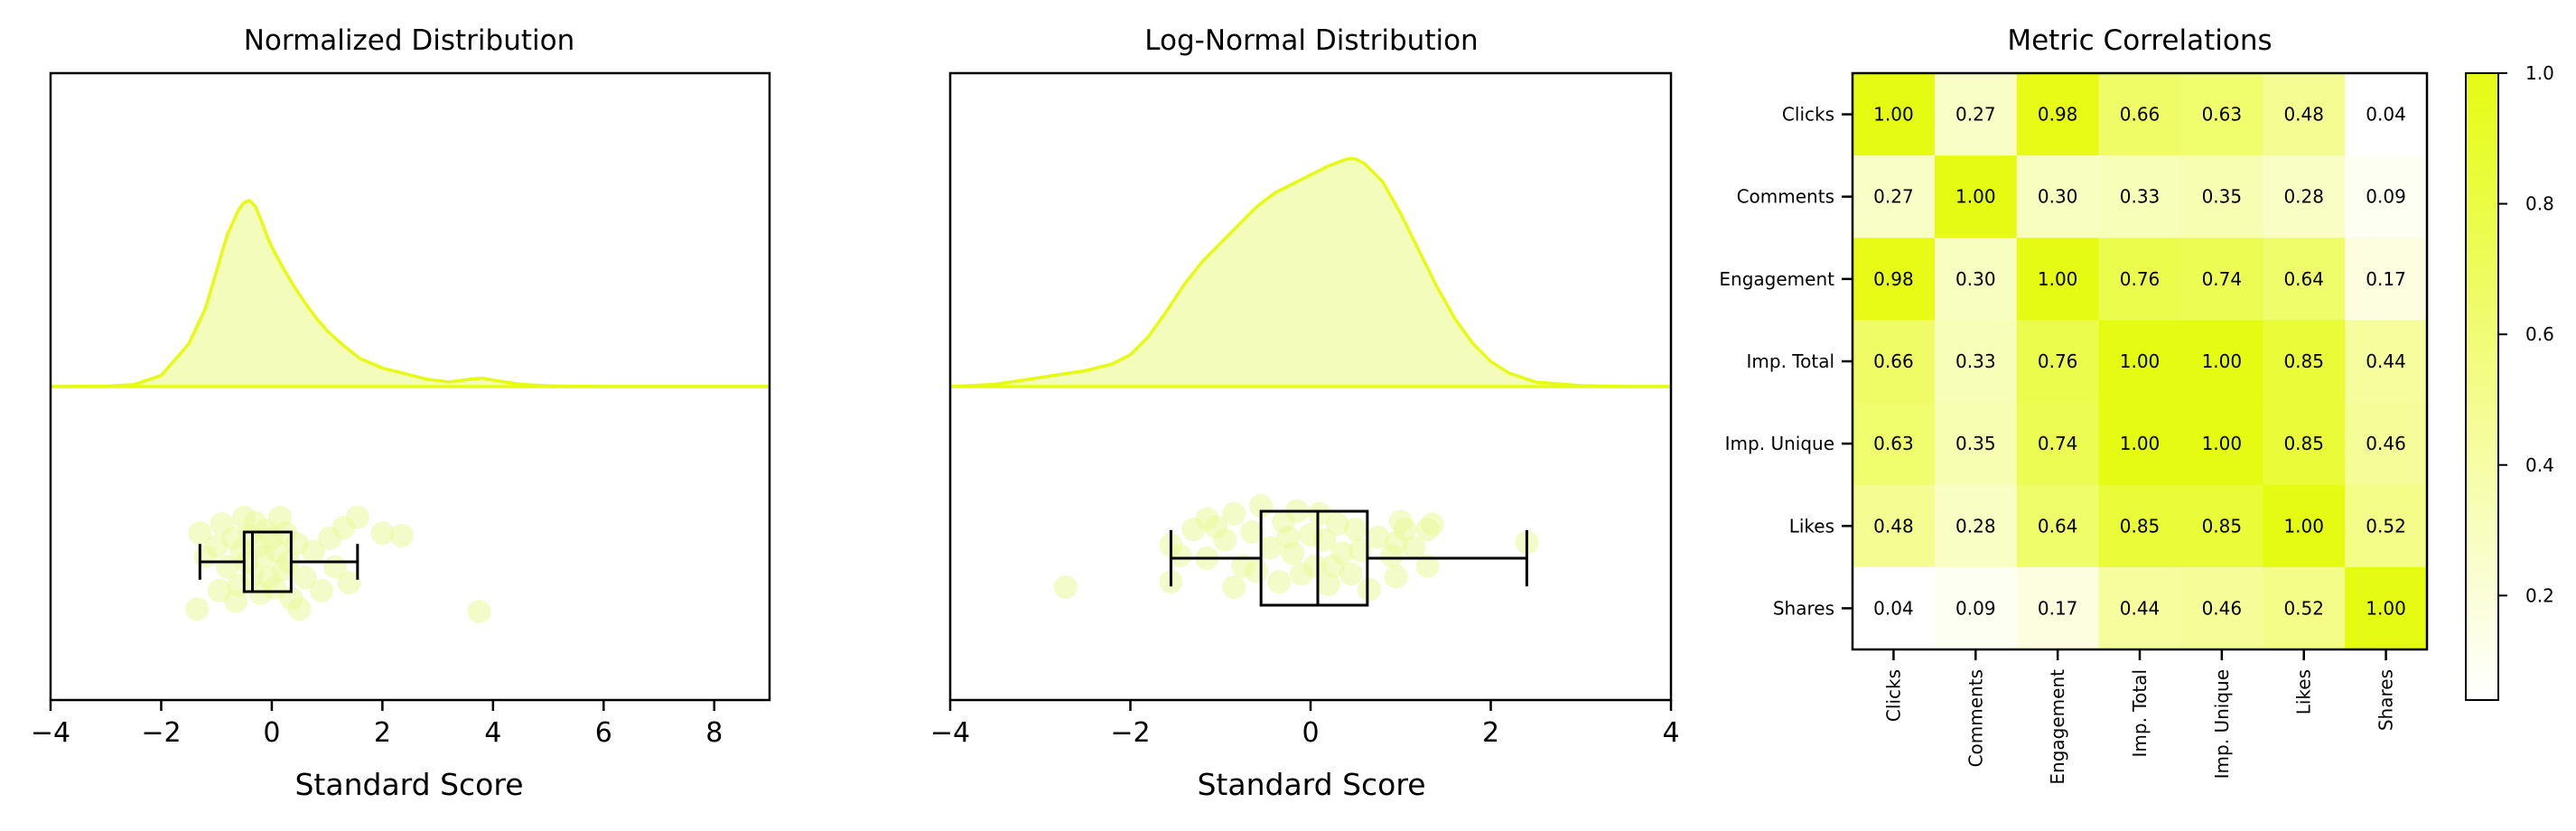  Describe the element at coordinates (2304, 691) in the screenshot. I see `x-tick-label: Likes` at that location.